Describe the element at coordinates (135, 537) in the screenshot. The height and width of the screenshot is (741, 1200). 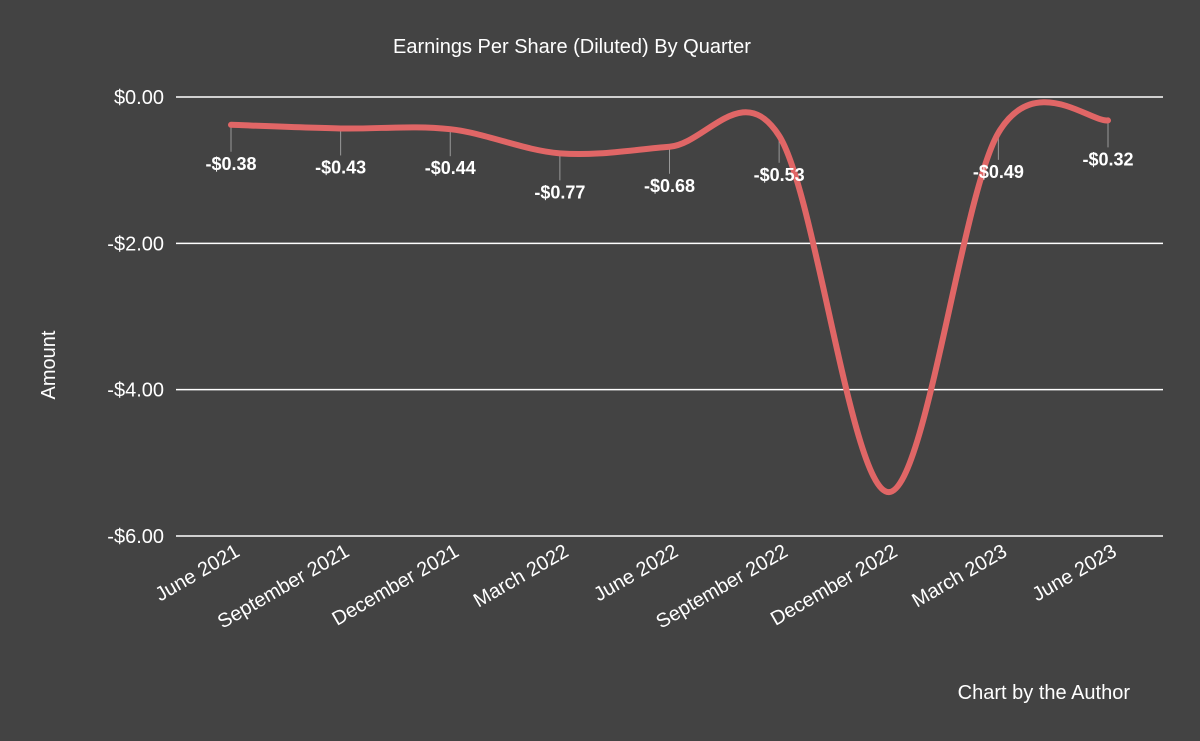
I see `y-tick-label: -$6.00` at that location.